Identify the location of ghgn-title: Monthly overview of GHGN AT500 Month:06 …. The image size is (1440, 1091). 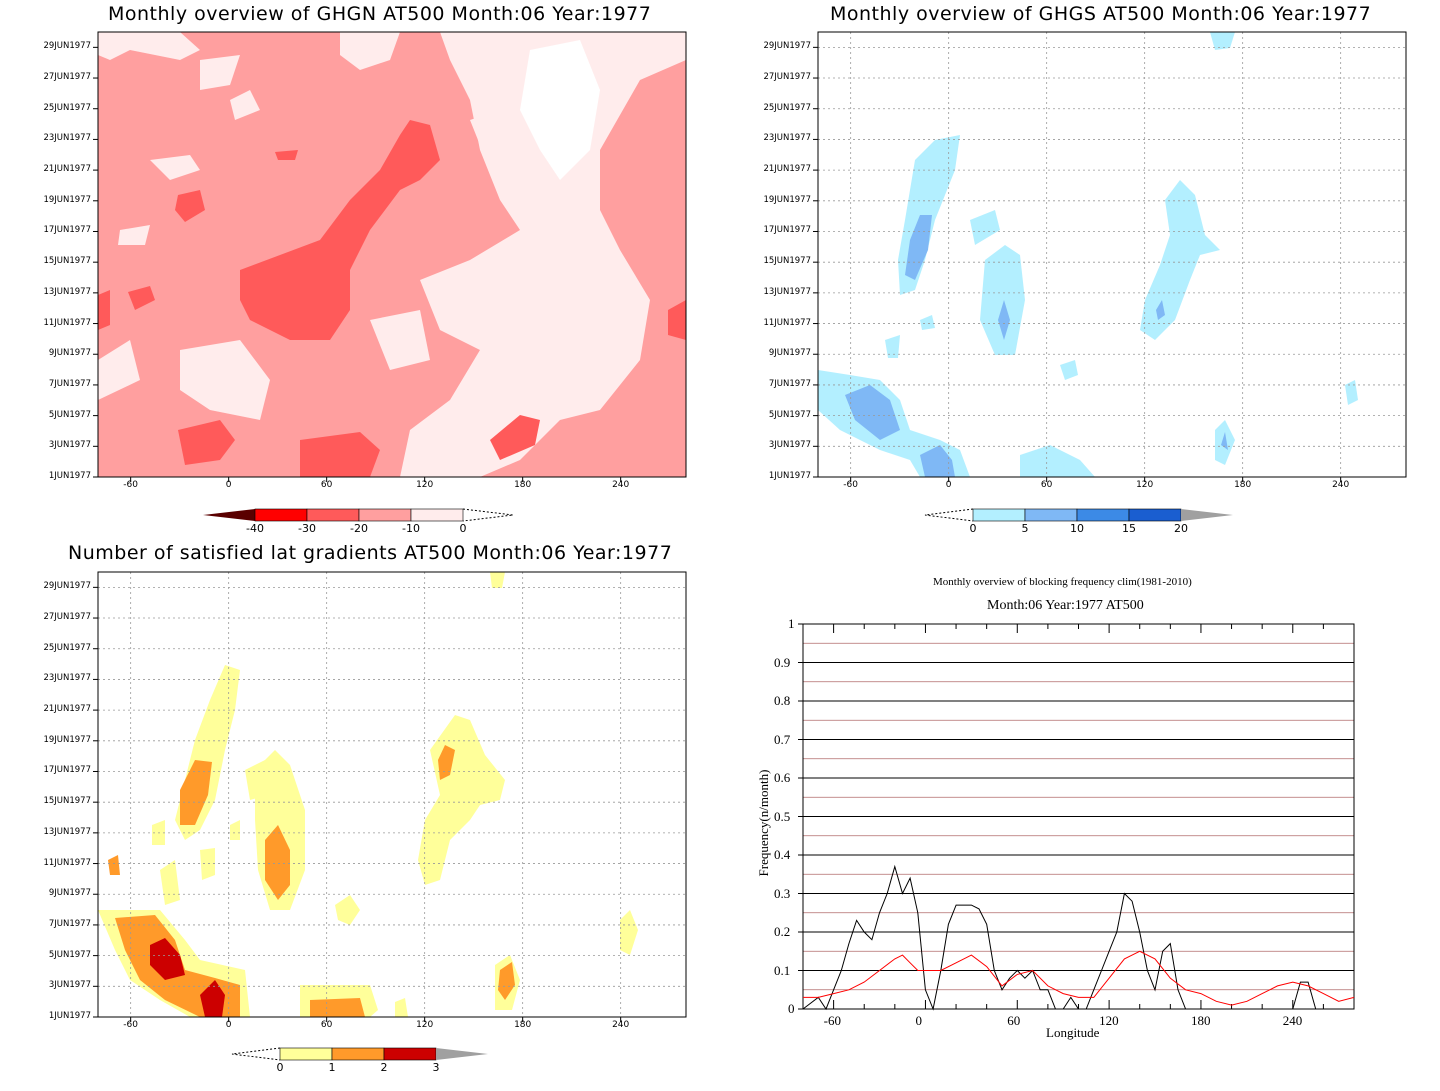
(380, 14).